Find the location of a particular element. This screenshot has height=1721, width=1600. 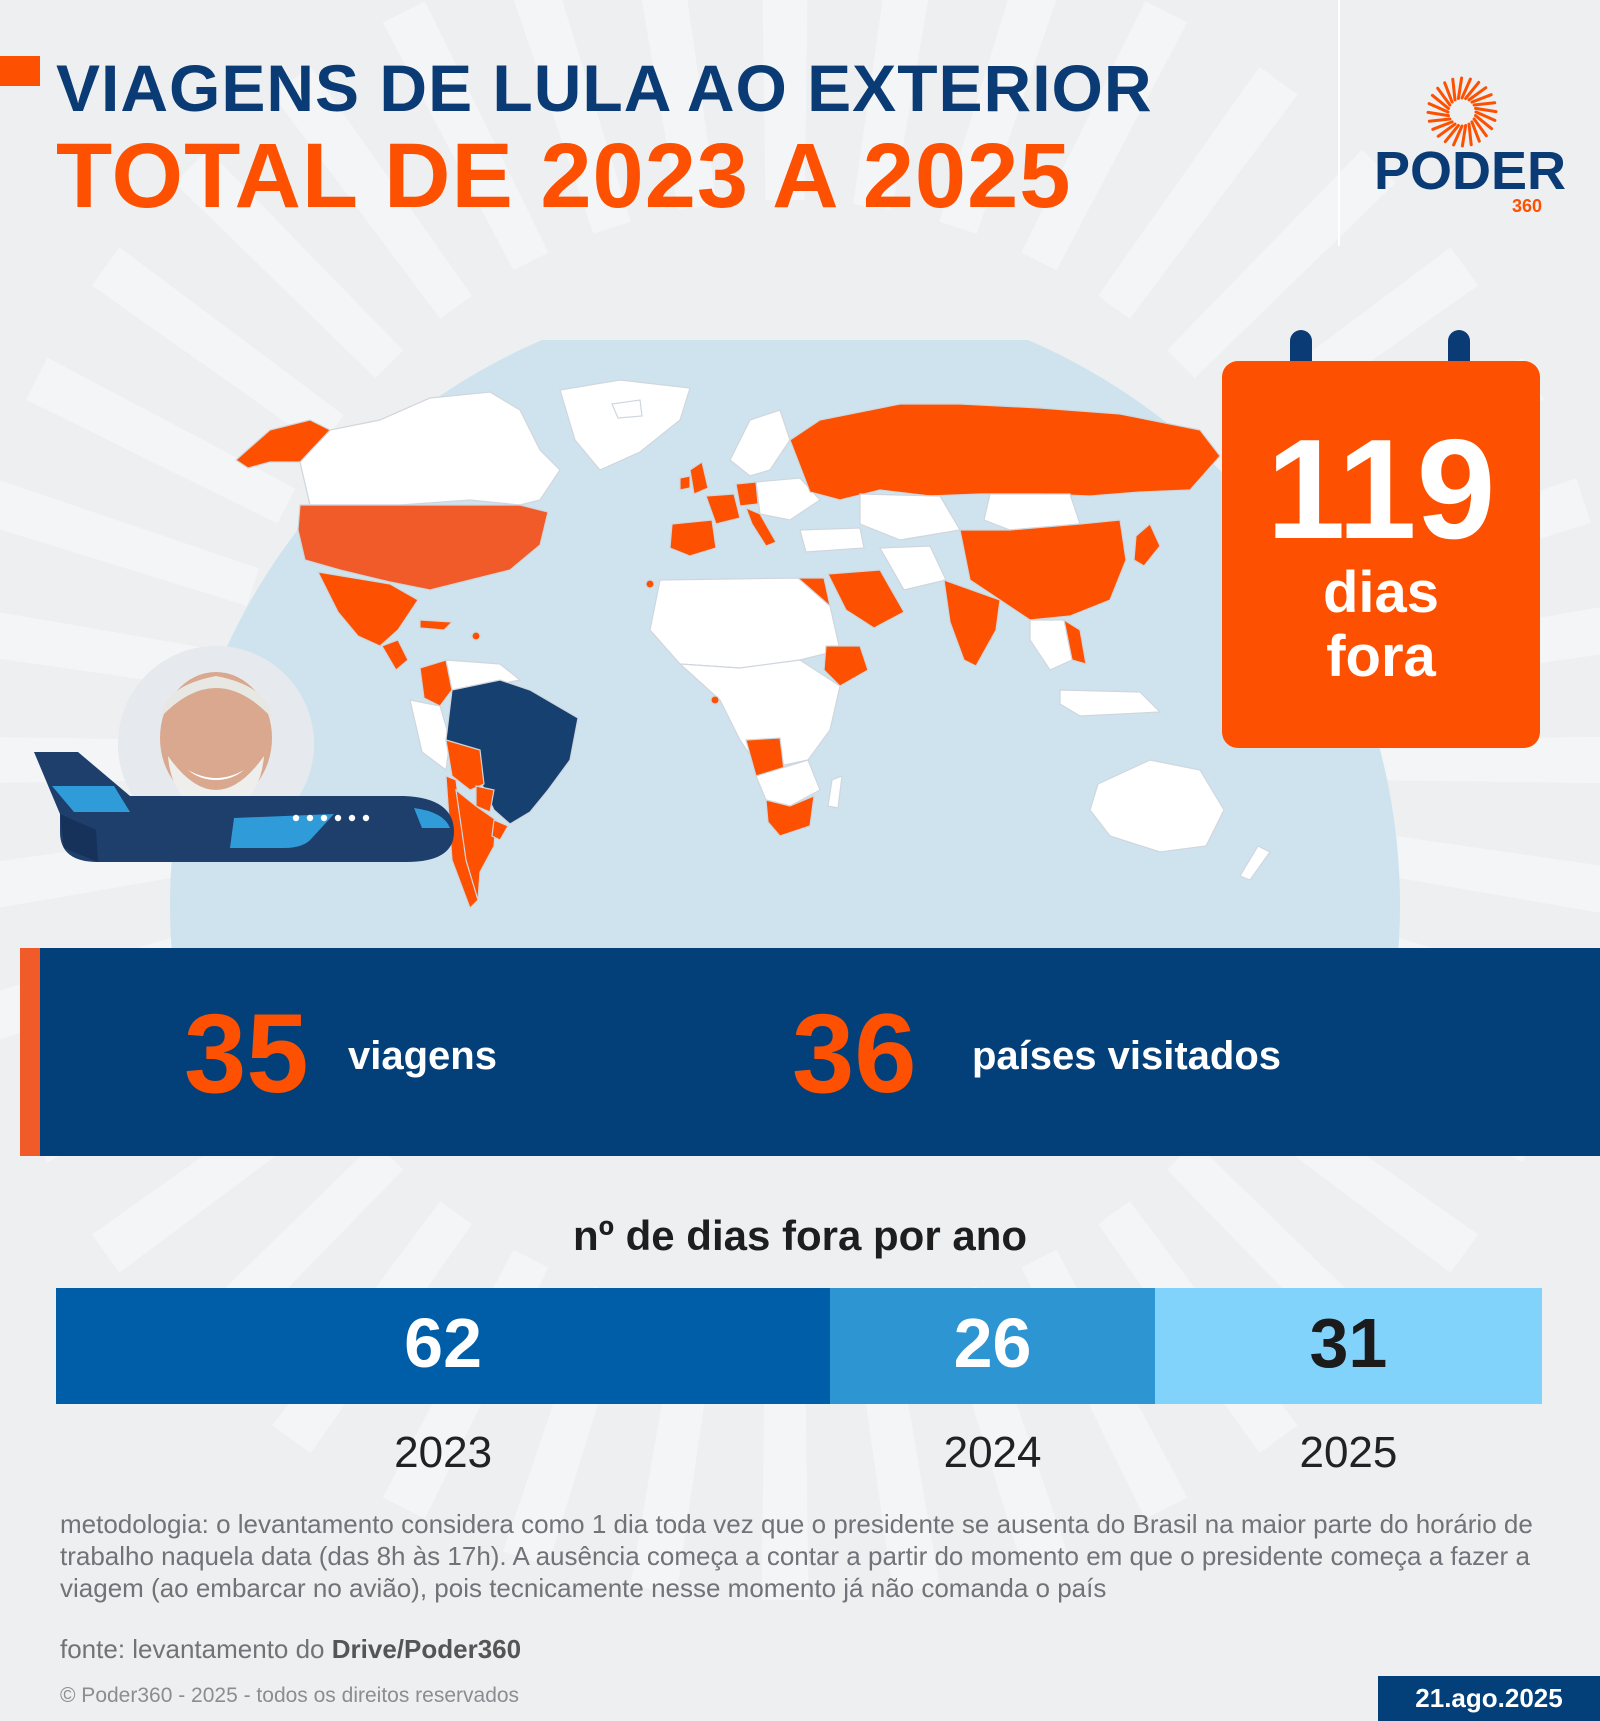

bar-value-2025: 31 is located at coordinates (1348, 1343).